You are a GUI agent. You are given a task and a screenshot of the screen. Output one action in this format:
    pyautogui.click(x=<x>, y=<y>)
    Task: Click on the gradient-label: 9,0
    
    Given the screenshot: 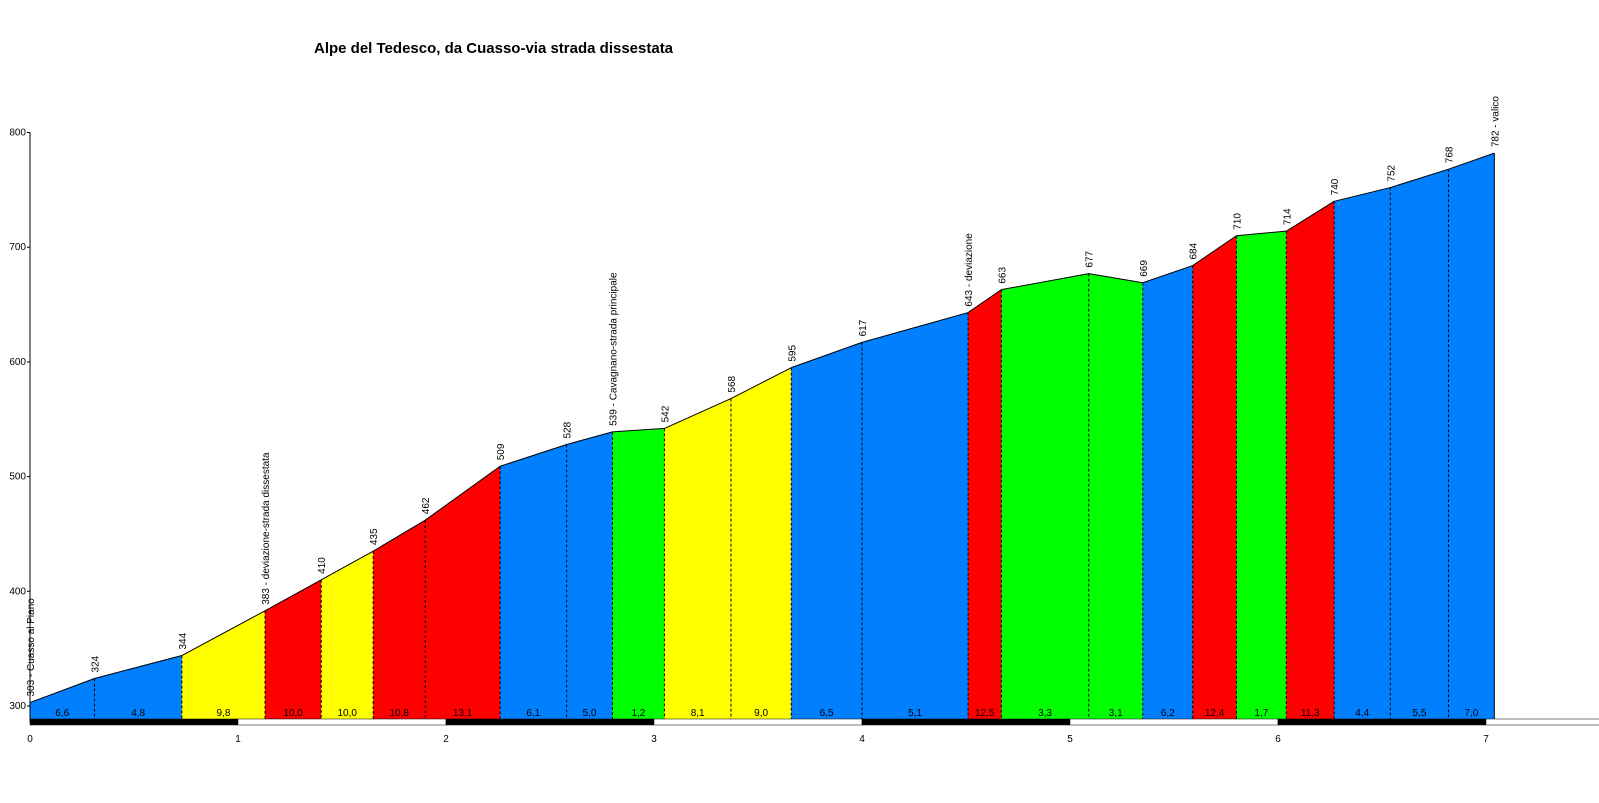 What is the action you would take?
    pyautogui.click(x=761, y=713)
    